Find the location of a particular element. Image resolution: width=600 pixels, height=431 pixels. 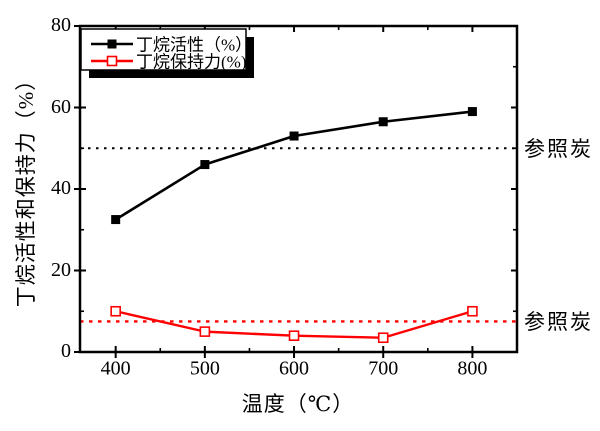

x-axis-title: 温度（℃） is located at coordinates (298, 404).